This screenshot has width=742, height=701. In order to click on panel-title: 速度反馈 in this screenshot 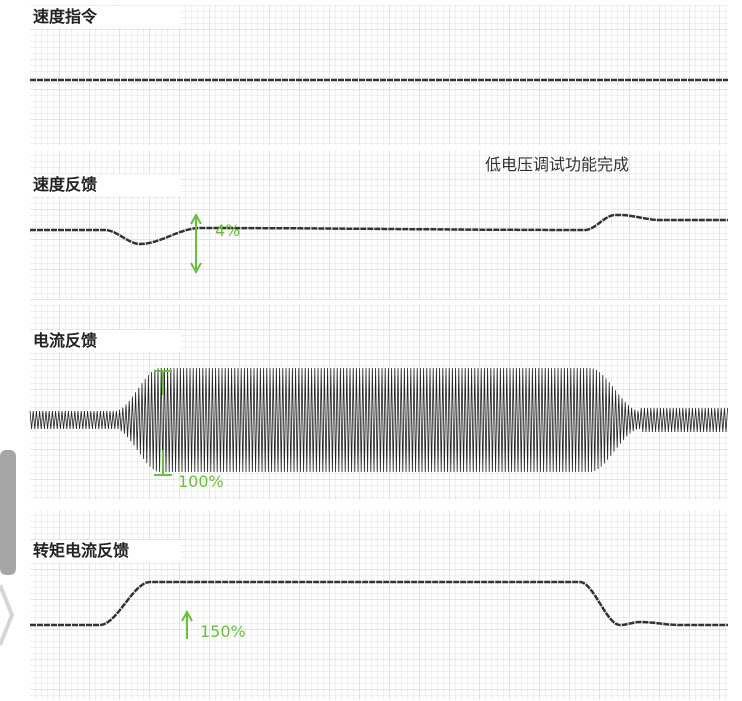, I will do `click(65, 184)`.